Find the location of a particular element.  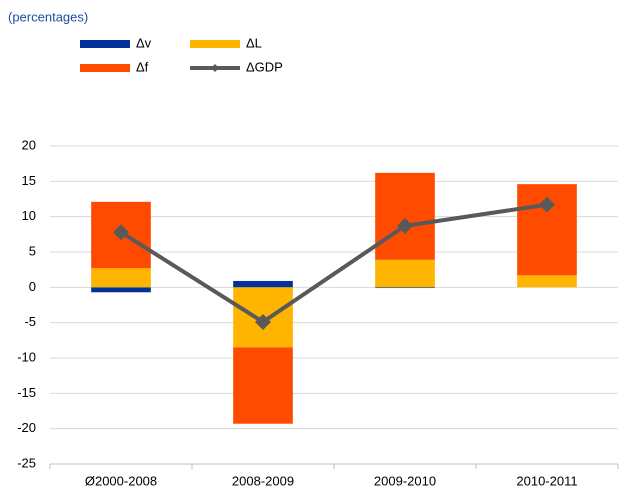

legend-marker is located at coordinates (215, 68).